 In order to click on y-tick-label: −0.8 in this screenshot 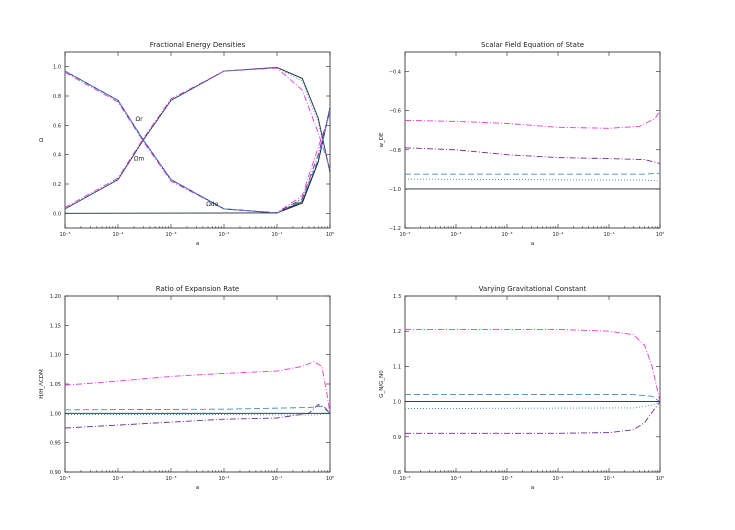, I will do `click(395, 151)`.